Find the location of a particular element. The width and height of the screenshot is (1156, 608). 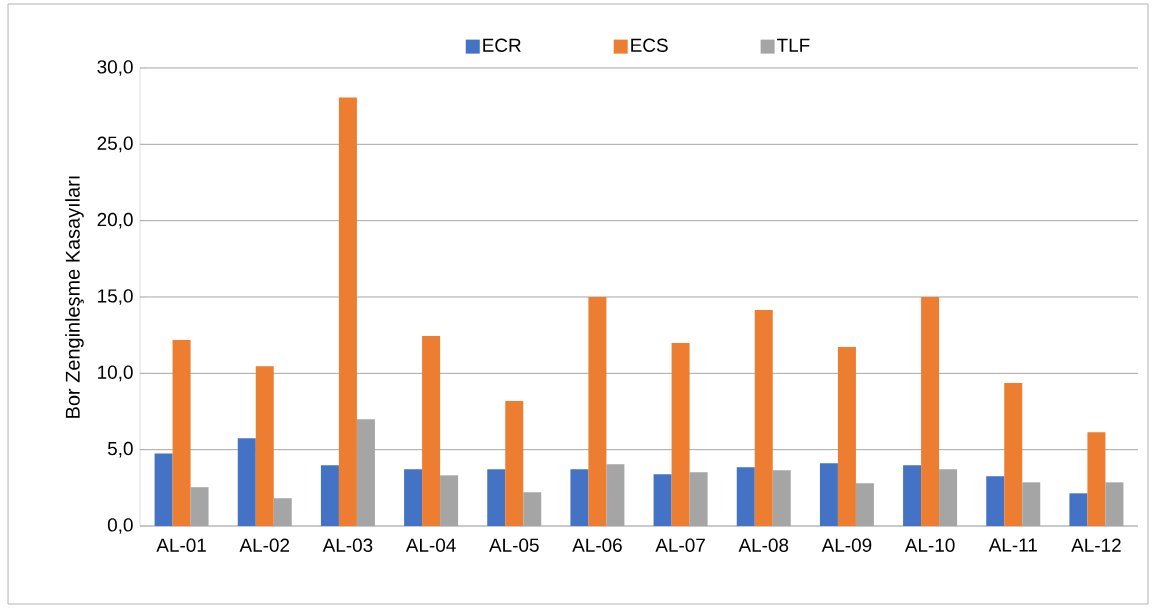

y-tick-label: 30,0 is located at coordinates (115, 68).